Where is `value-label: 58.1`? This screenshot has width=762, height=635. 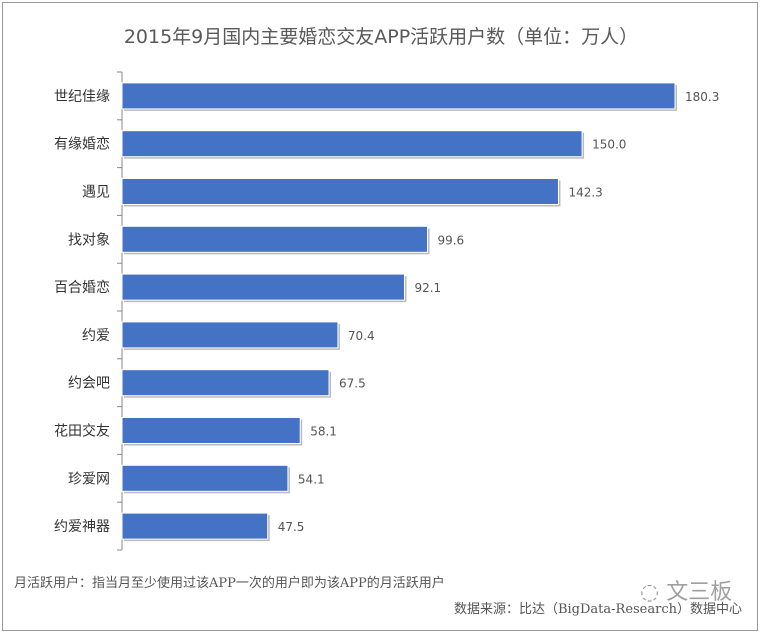
value-label: 58.1 is located at coordinates (323, 432).